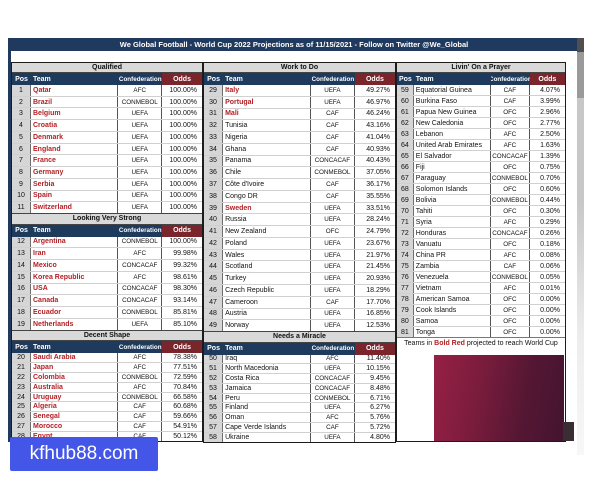 This screenshot has width=600, height=480. What do you see at coordinates (378, 114) in the screenshot?
I see `cell-odds: 46.24%` at bounding box center [378, 114].